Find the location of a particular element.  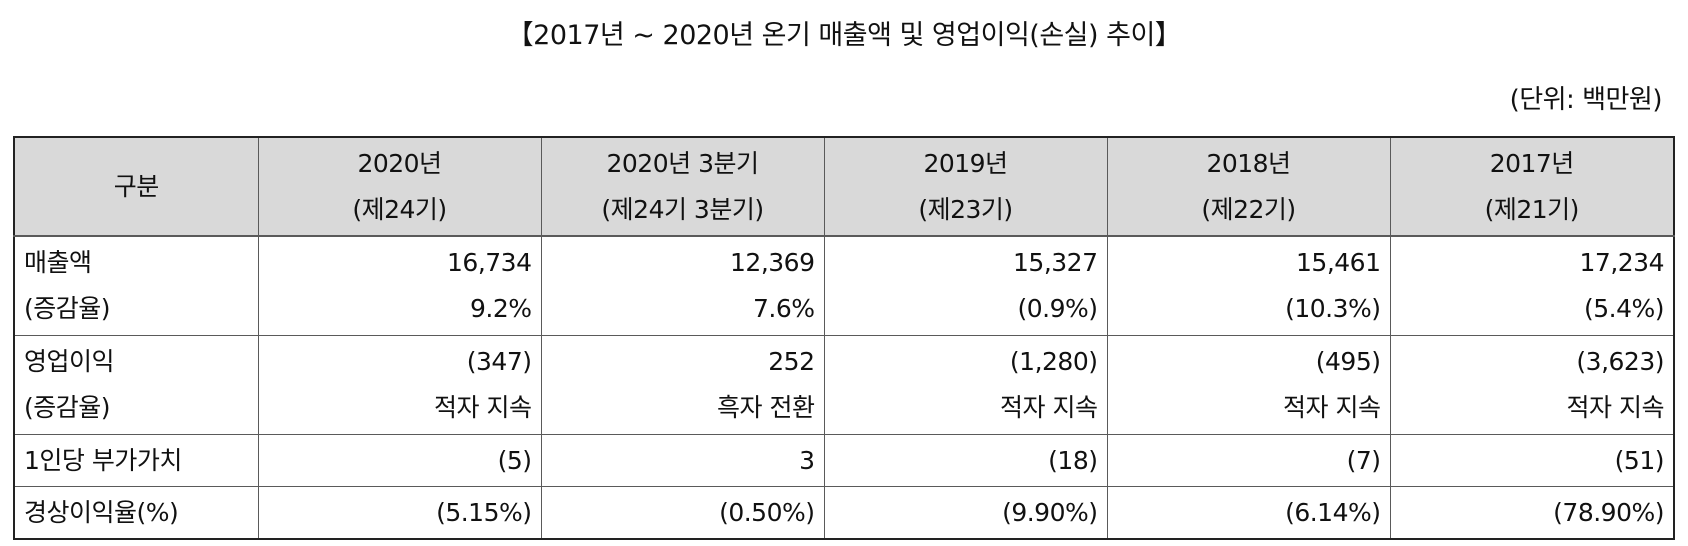

cell-value: (1,280) is located at coordinates (1053, 361).